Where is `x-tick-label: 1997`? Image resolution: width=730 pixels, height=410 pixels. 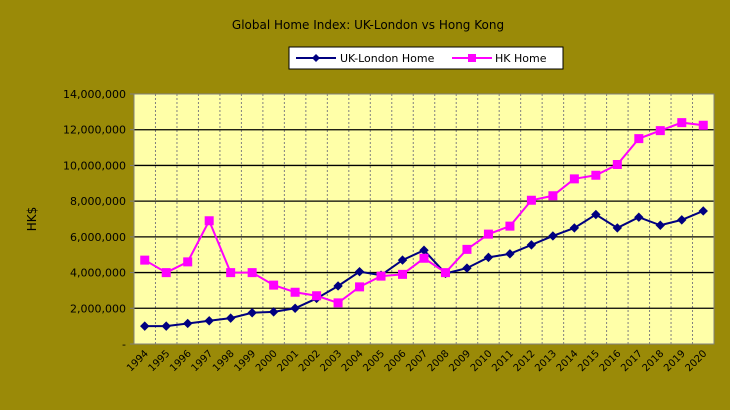
x-tick-label: 1997 is located at coordinates (203, 361).